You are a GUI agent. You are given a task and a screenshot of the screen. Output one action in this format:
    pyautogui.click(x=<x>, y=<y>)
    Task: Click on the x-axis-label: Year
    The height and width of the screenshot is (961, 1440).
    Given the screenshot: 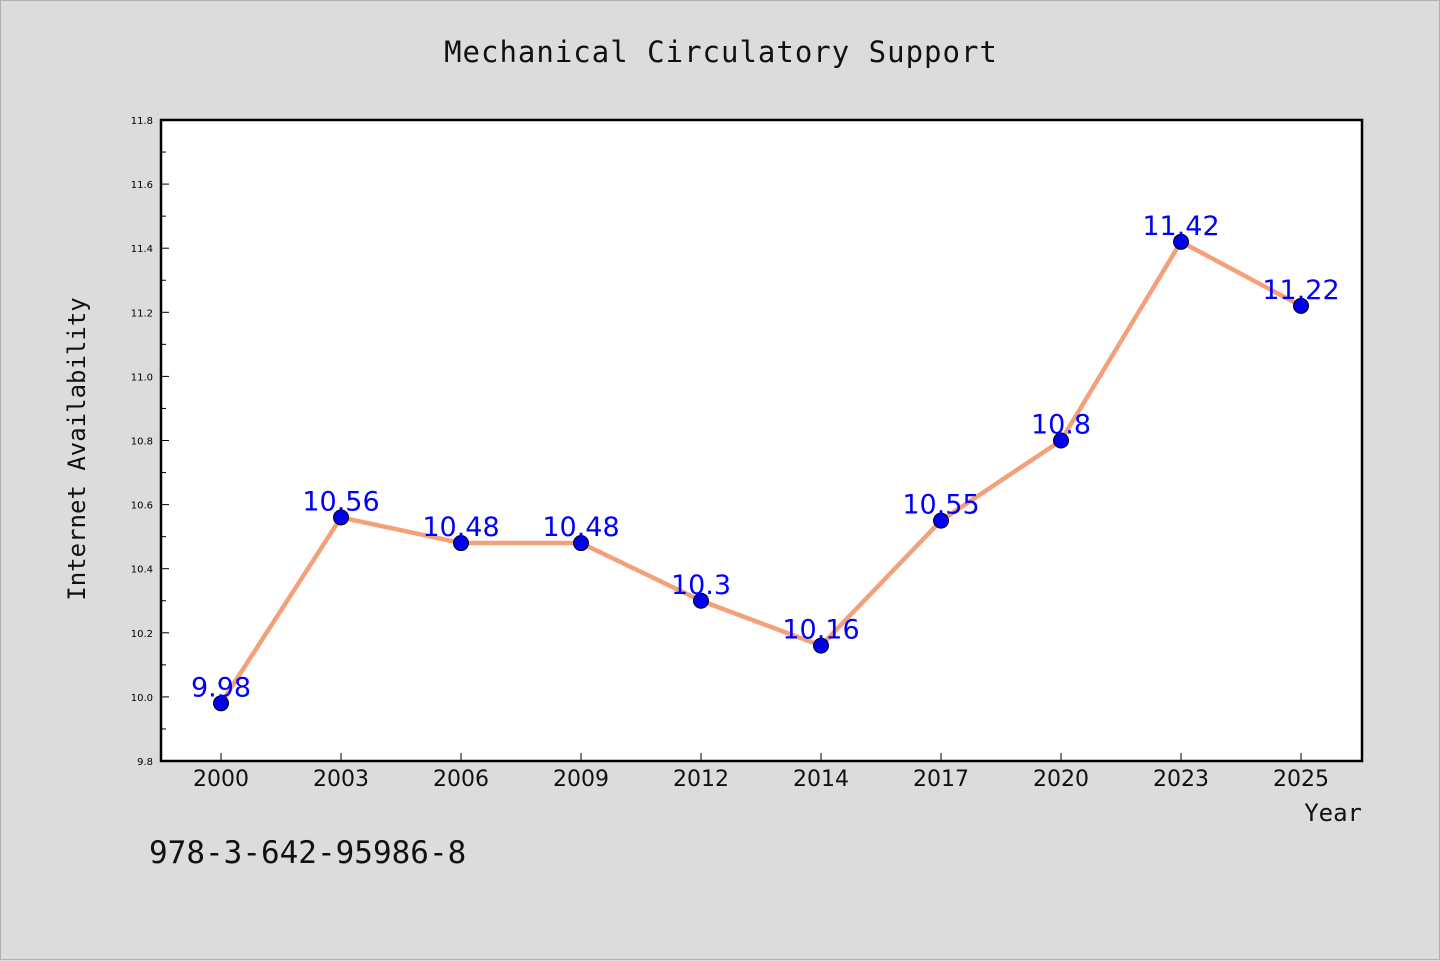 What is the action you would take?
    pyautogui.click(x=1333, y=813)
    